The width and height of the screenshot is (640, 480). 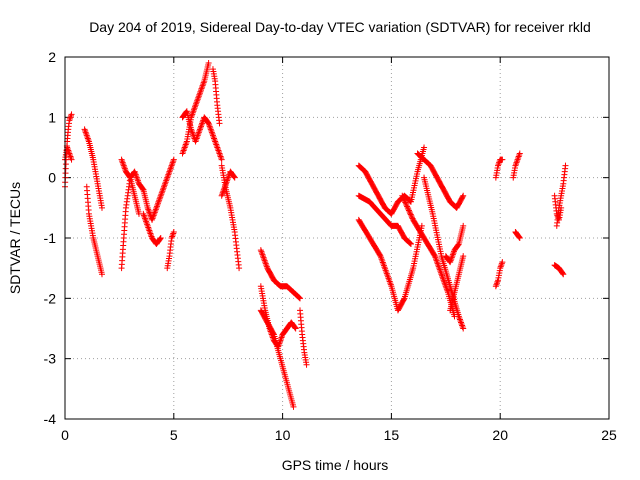 What do you see at coordinates (50, 238) in the screenshot?
I see `y-tick-label: -1` at bounding box center [50, 238].